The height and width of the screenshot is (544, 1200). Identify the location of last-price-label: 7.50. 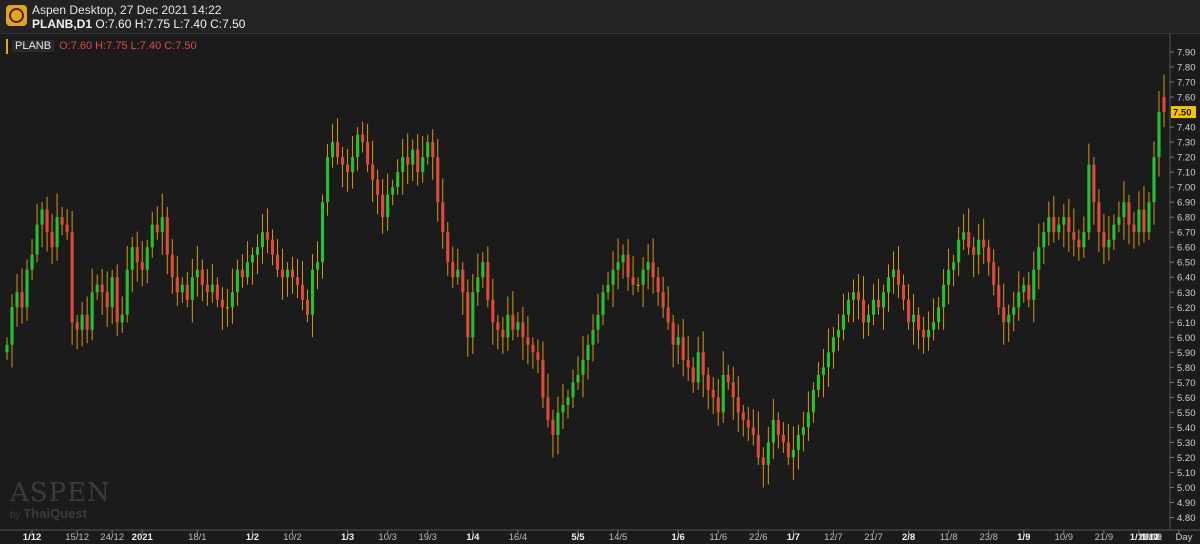
(1182, 113).